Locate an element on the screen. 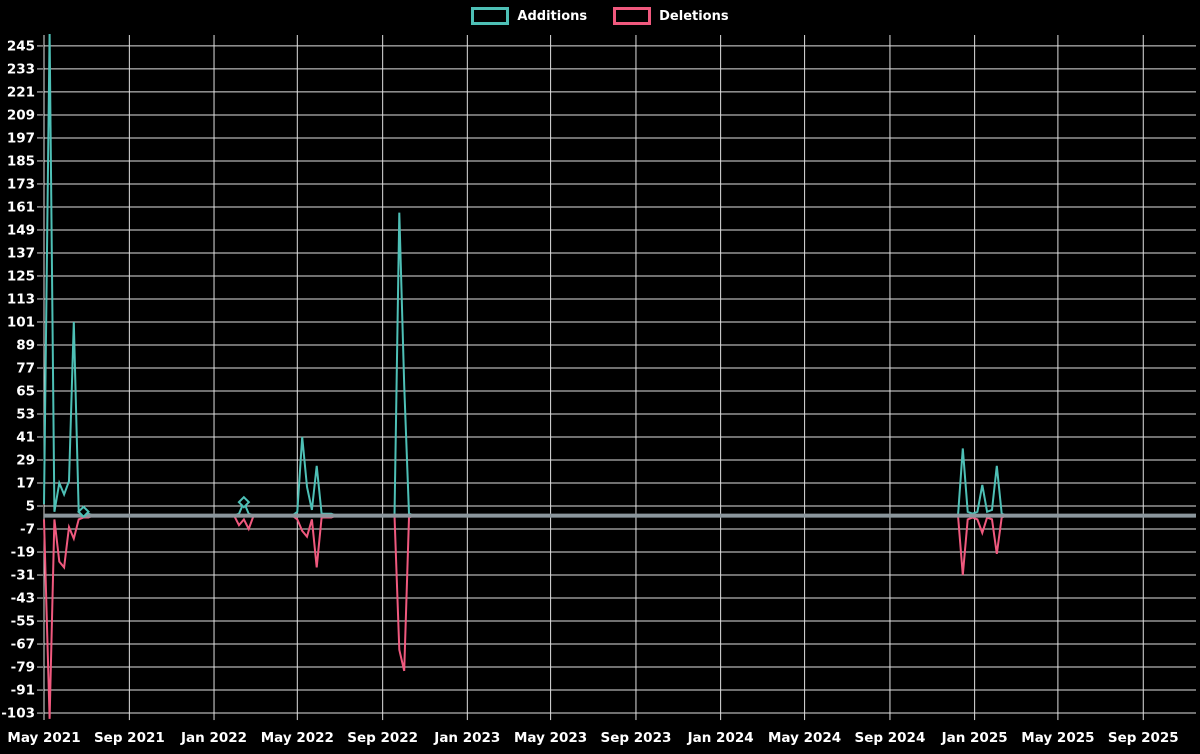  y-tick-label: 197 is located at coordinates (21, 138).